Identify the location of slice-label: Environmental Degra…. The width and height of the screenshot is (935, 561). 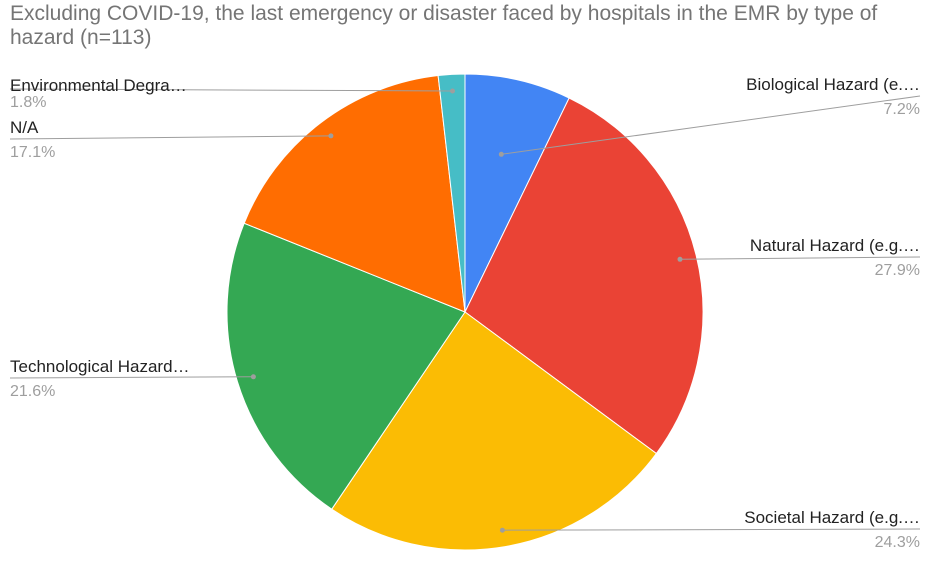
(98, 85).